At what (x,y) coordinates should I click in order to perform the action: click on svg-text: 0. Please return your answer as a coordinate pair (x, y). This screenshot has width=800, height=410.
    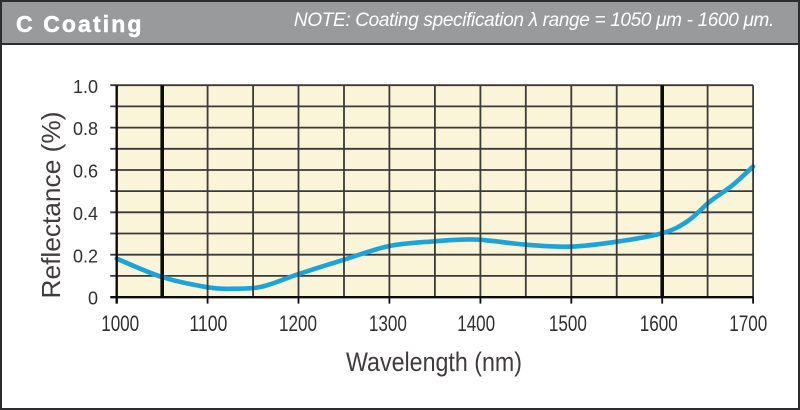
    Looking at the image, I should click on (93, 298).